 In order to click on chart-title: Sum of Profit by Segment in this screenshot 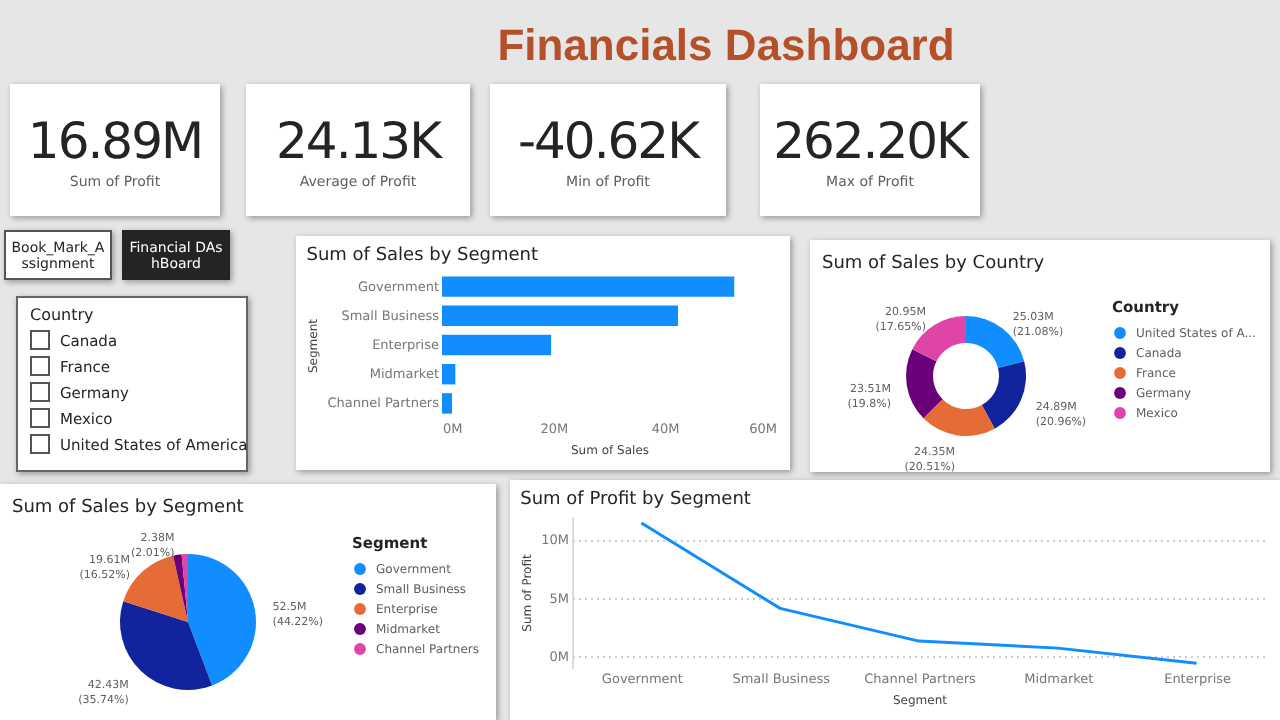, I will do `click(636, 500)`.